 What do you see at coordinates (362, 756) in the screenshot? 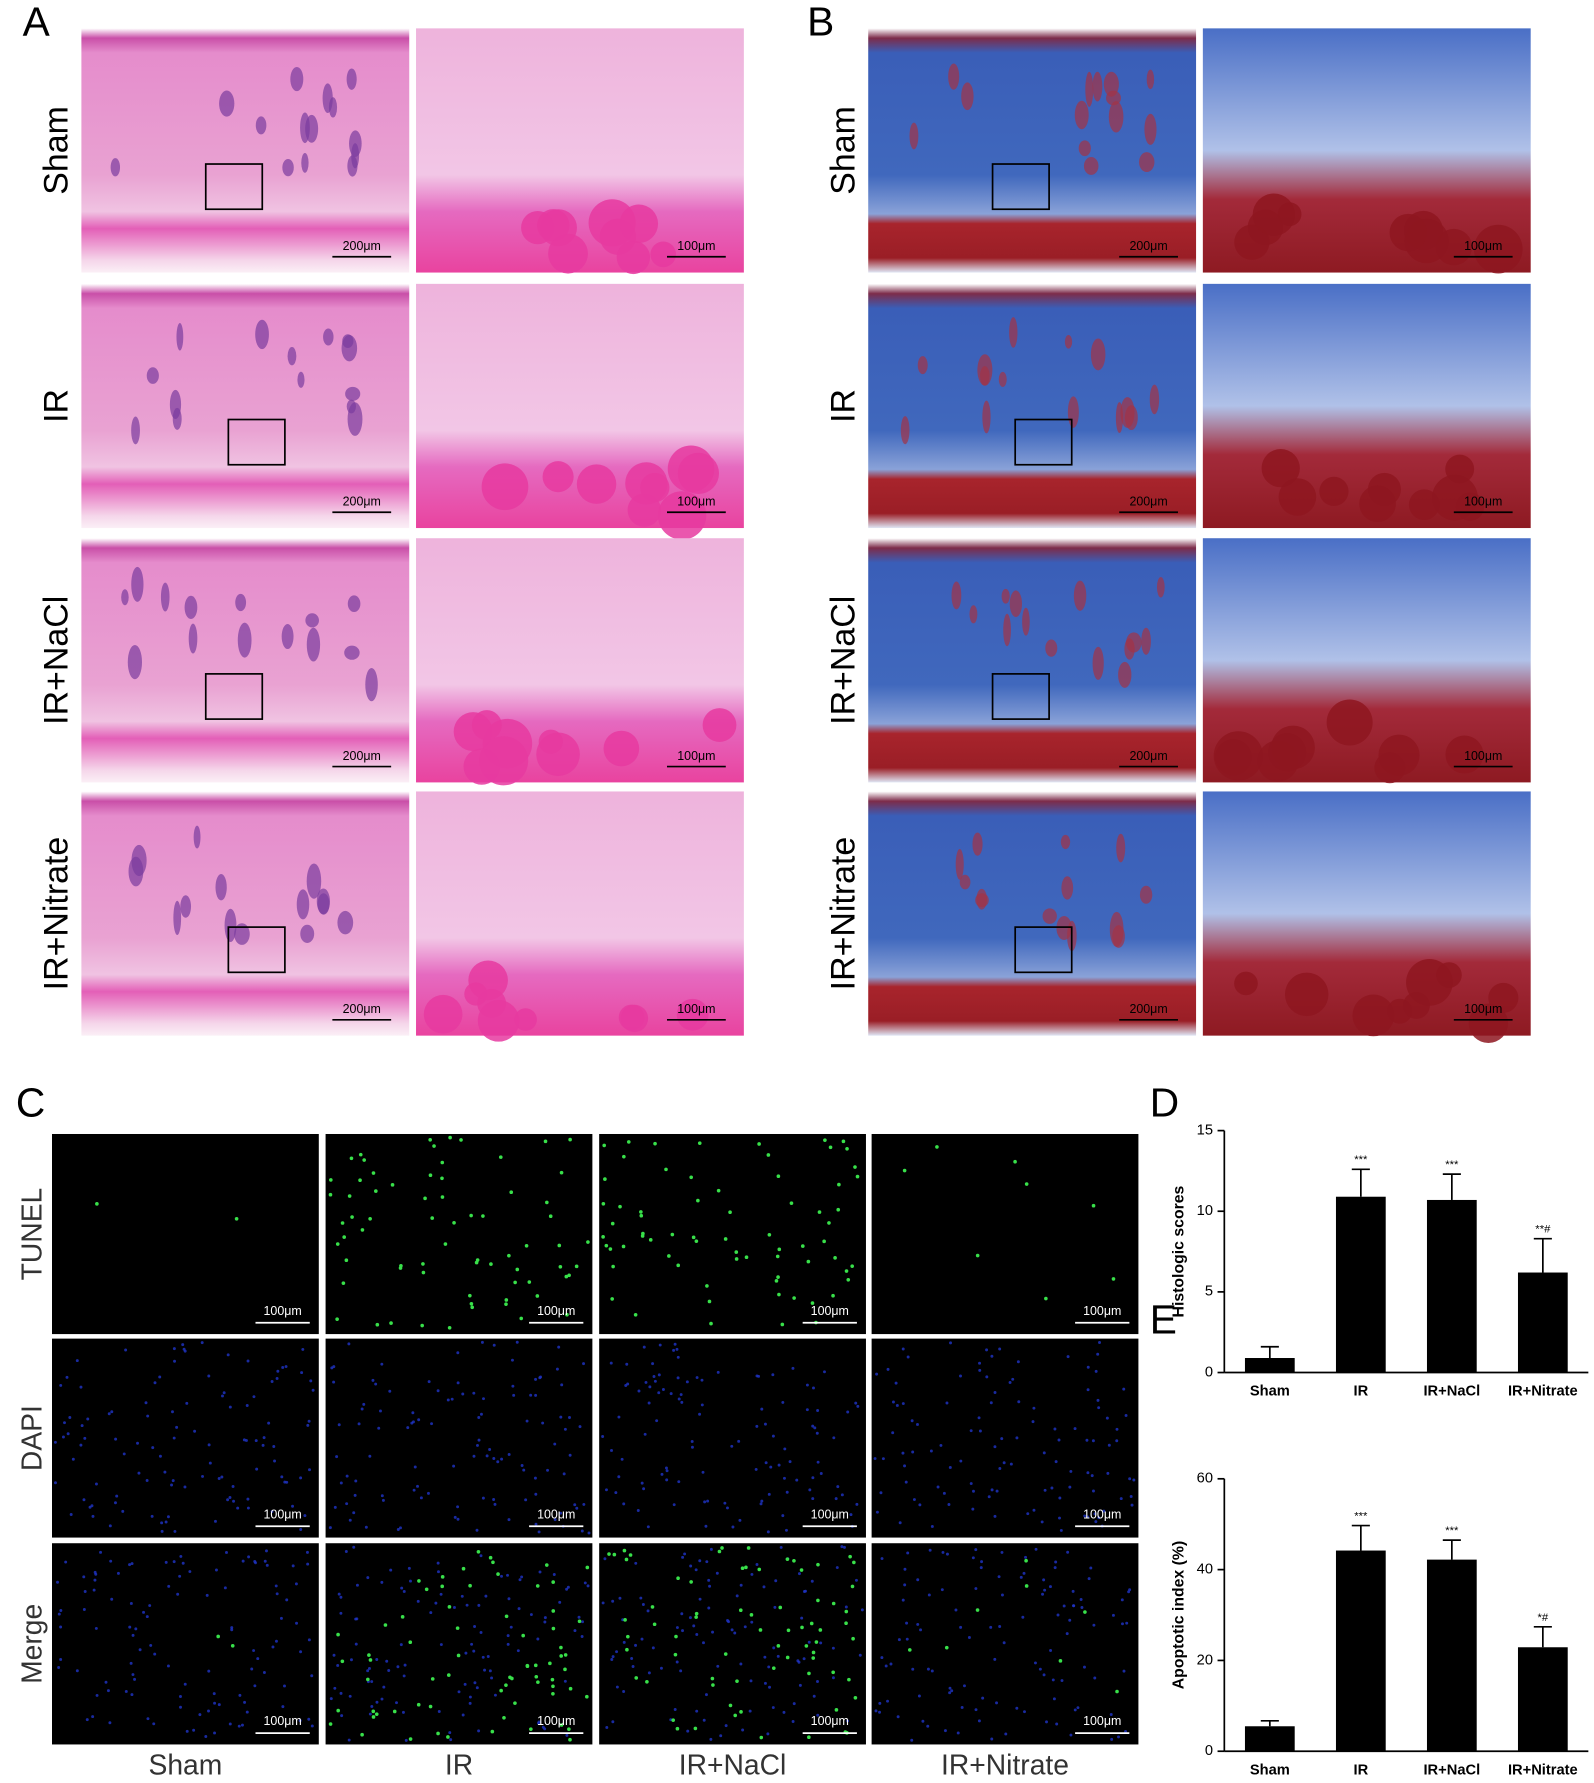
I see `scale-bar-label: 200μm` at bounding box center [362, 756].